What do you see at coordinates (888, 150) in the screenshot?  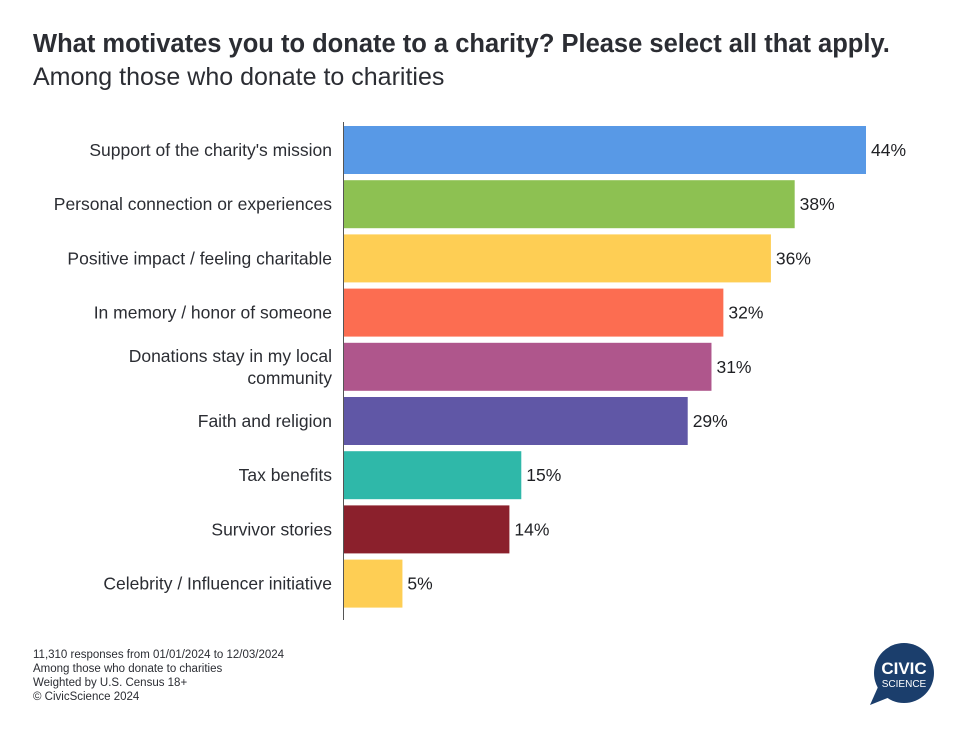 I see `value-label-0: 44%` at bounding box center [888, 150].